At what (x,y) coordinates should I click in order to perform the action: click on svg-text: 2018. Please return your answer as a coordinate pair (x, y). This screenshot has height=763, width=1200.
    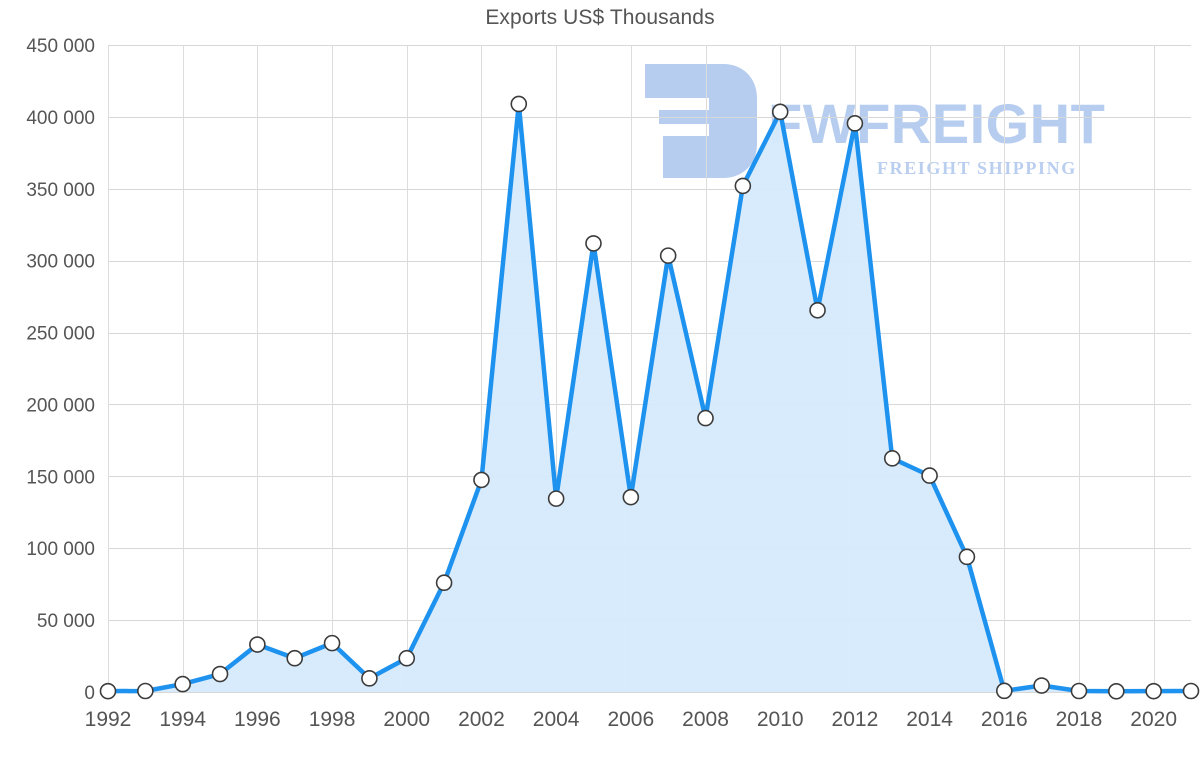
    Looking at the image, I should click on (1079, 719).